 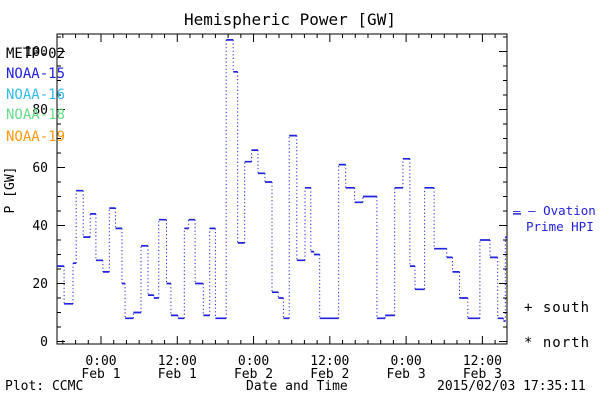 I want to click on legend-item-noaa15: NOAA-15, so click(x=36, y=74).